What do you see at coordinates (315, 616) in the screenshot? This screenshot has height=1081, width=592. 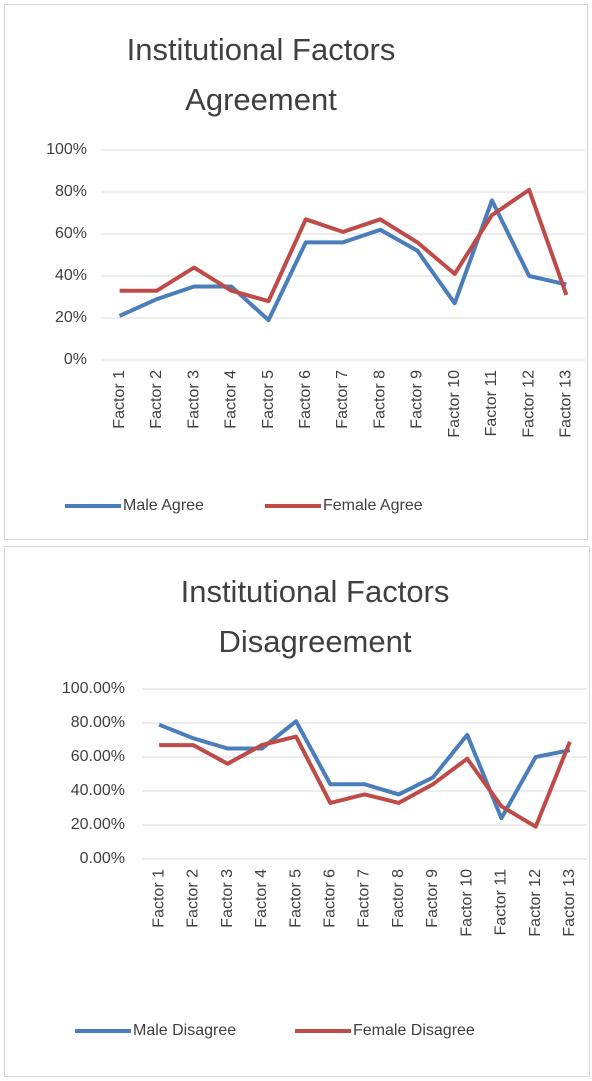 I see `chart-title: Institutional Factors Disagreement` at bounding box center [315, 616].